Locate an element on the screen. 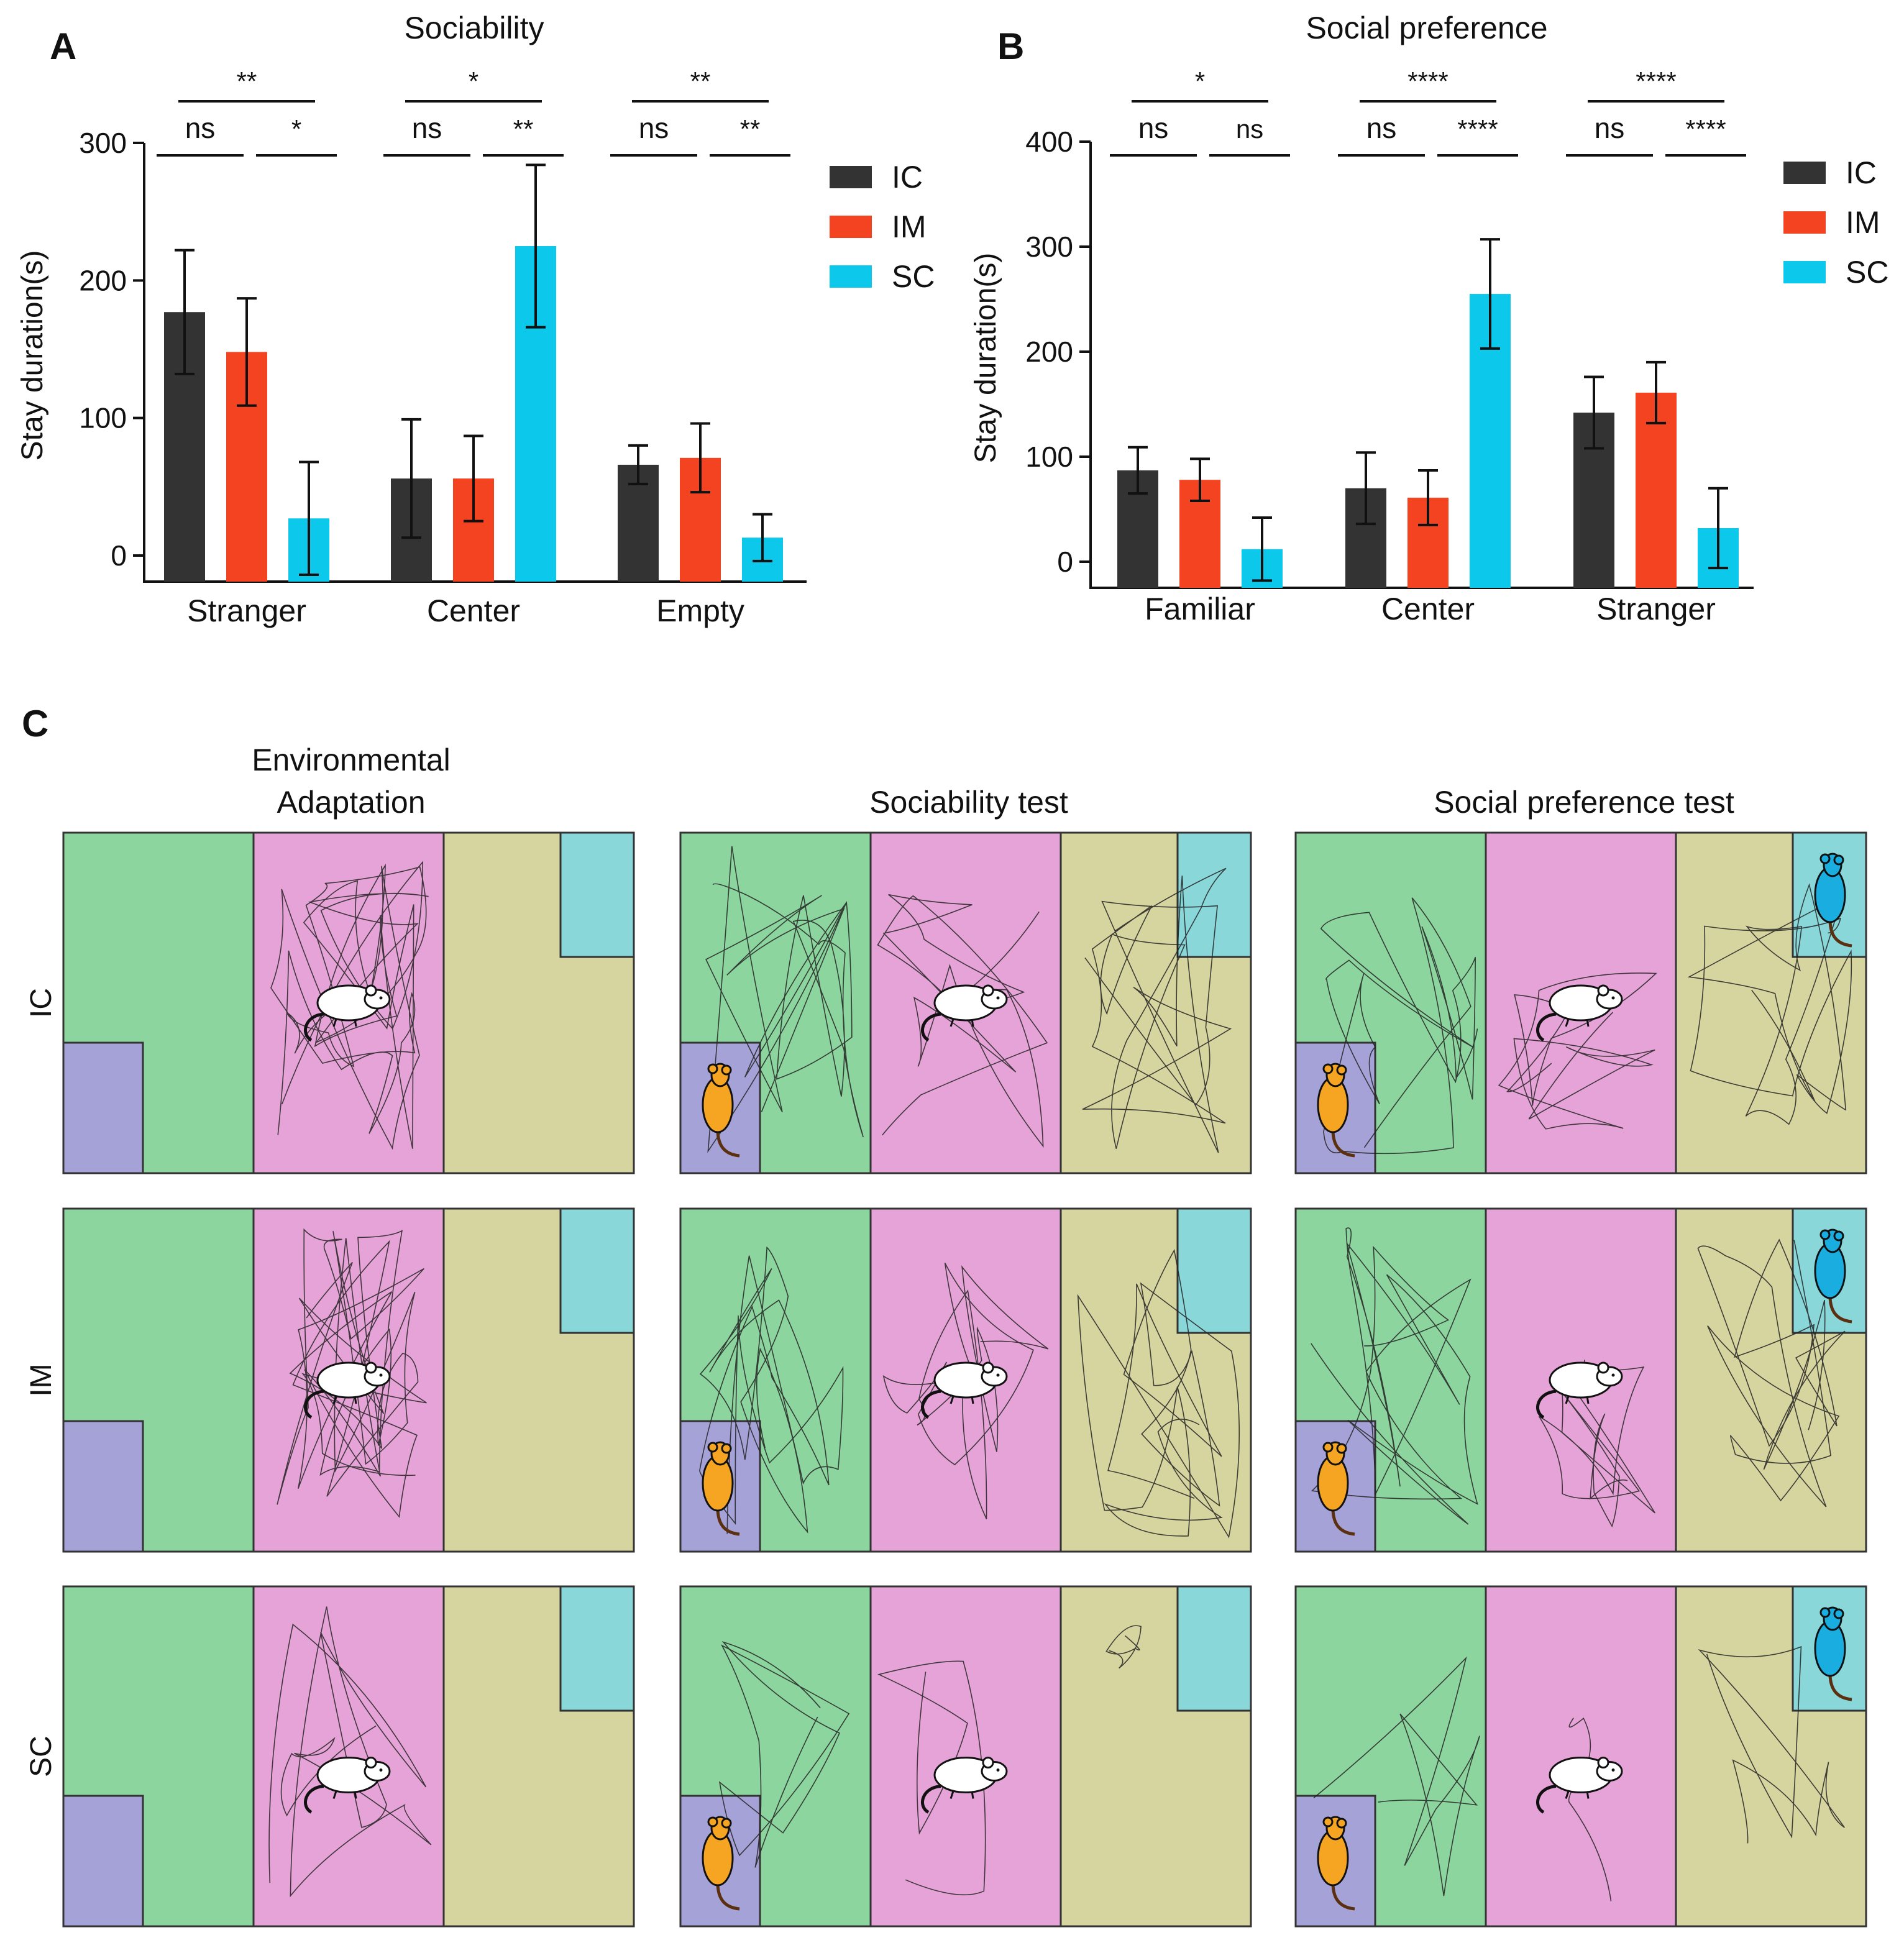  panel-c-letter: C is located at coordinates (35, 723).